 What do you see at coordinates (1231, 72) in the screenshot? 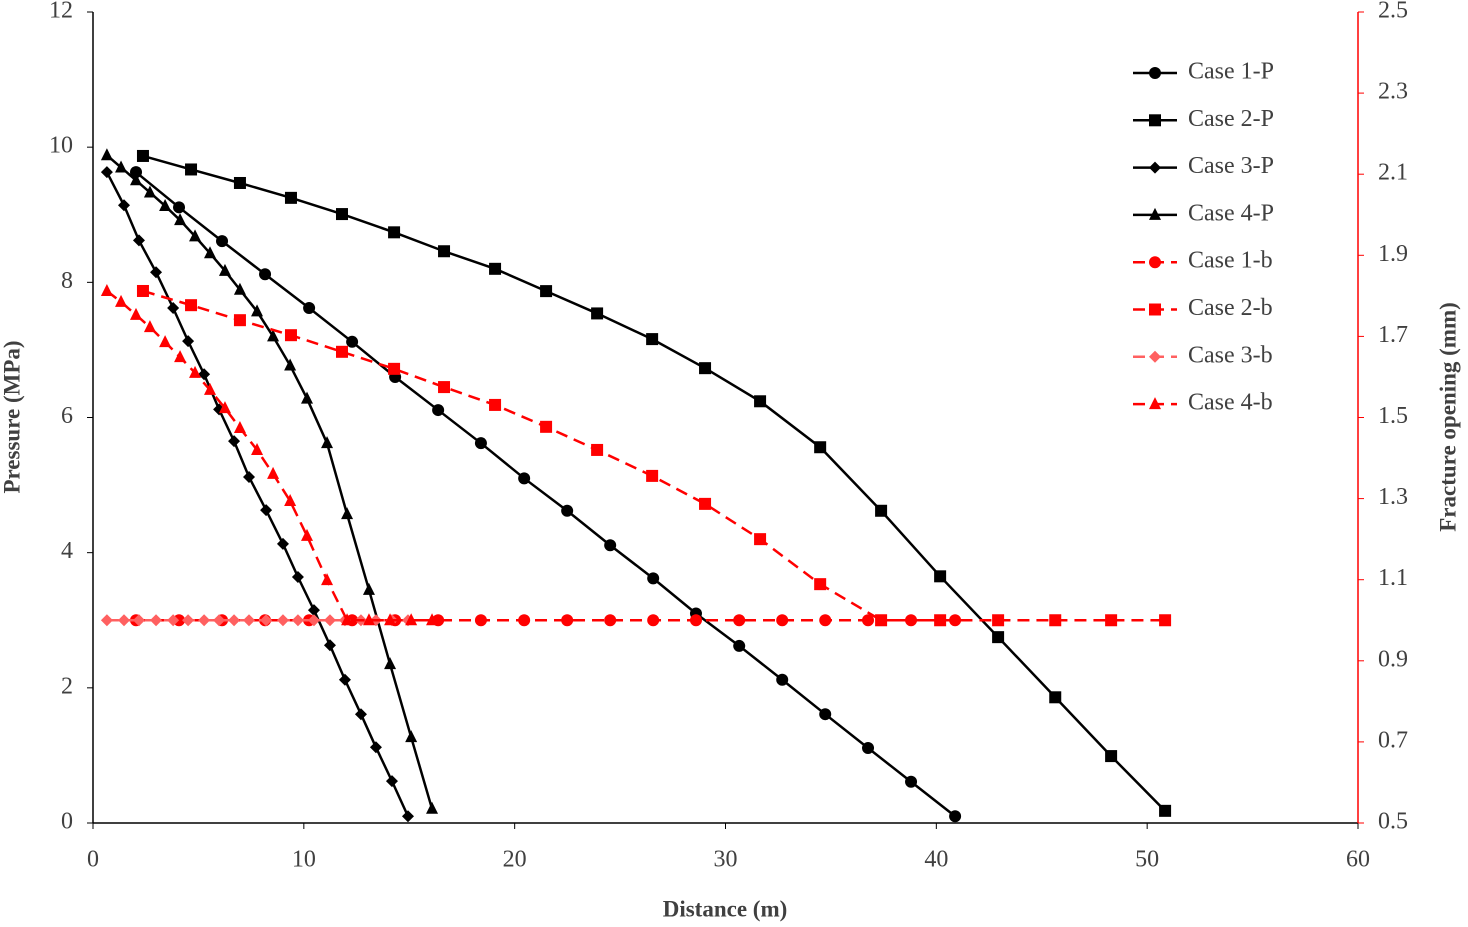
I see `legend-label: Case 1-P` at bounding box center [1231, 72].